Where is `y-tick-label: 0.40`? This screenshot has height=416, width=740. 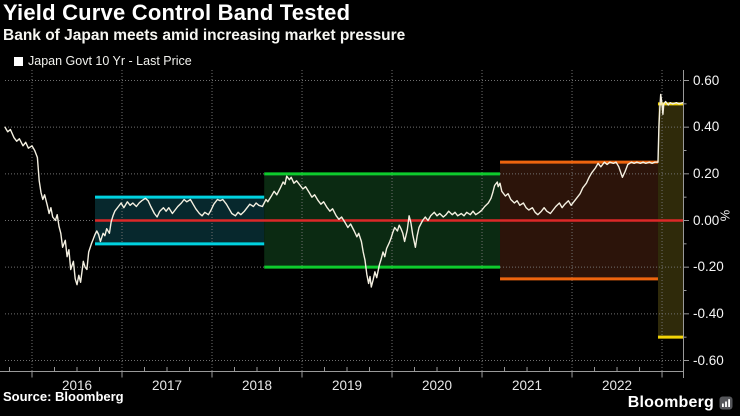 y-tick-label: 0.40 is located at coordinates (706, 127).